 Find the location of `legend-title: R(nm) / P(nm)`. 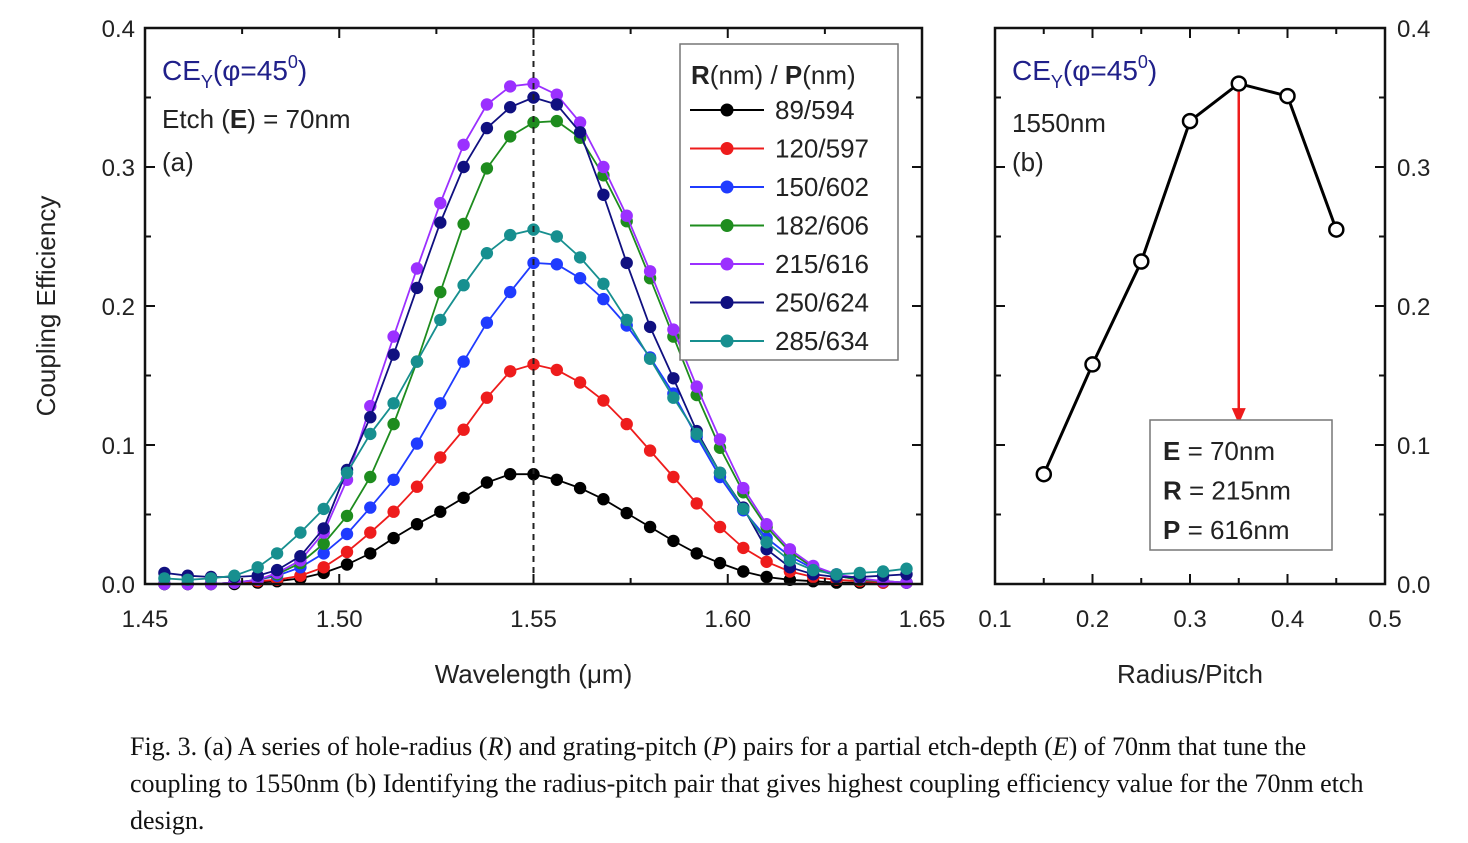

legend-title: R(nm) / P(nm) is located at coordinates (773, 75).